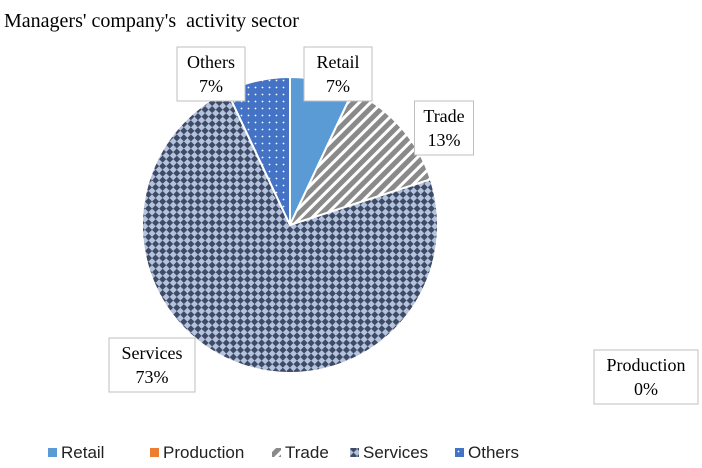 The height and width of the screenshot is (468, 702). I want to click on legend-label: Production, so click(203, 452).